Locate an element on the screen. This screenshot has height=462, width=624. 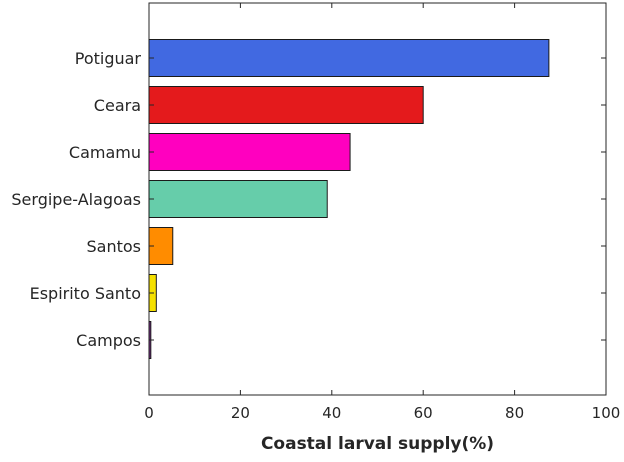
bar-sergipe-alagoas is located at coordinates (238, 199).